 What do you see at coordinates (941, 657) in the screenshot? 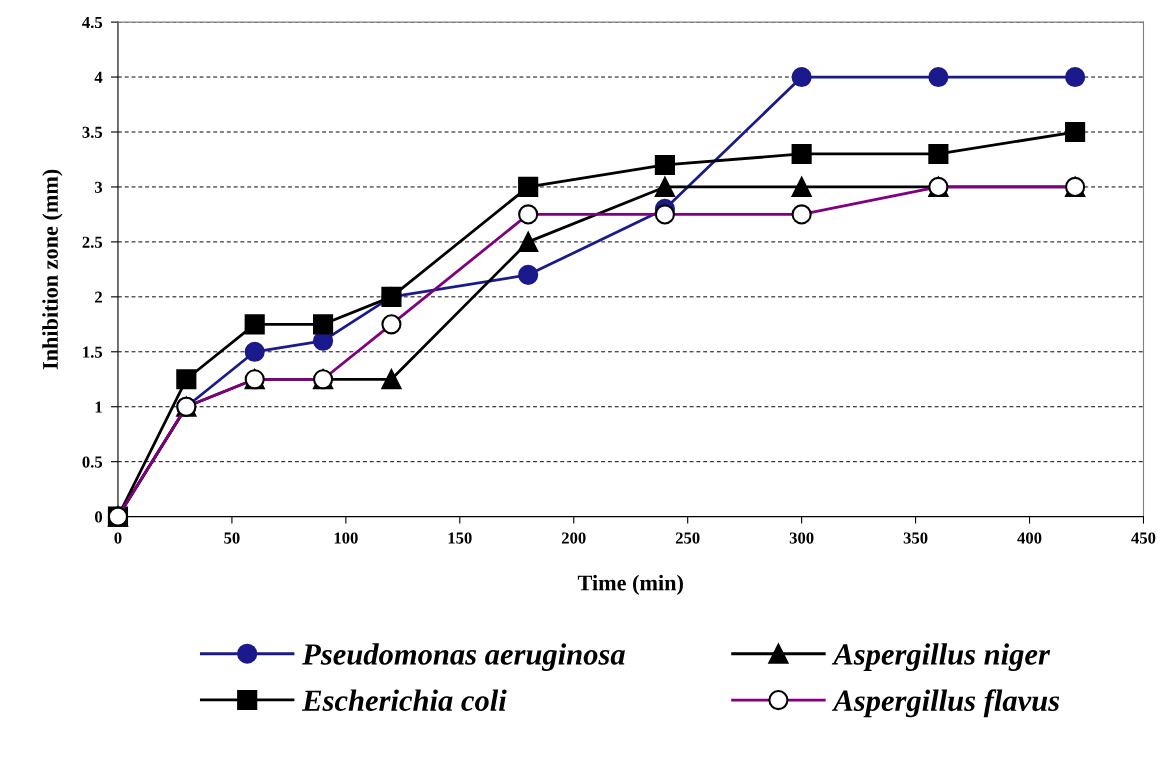
I see `legend-label: Aspergillus niger` at bounding box center [941, 657].